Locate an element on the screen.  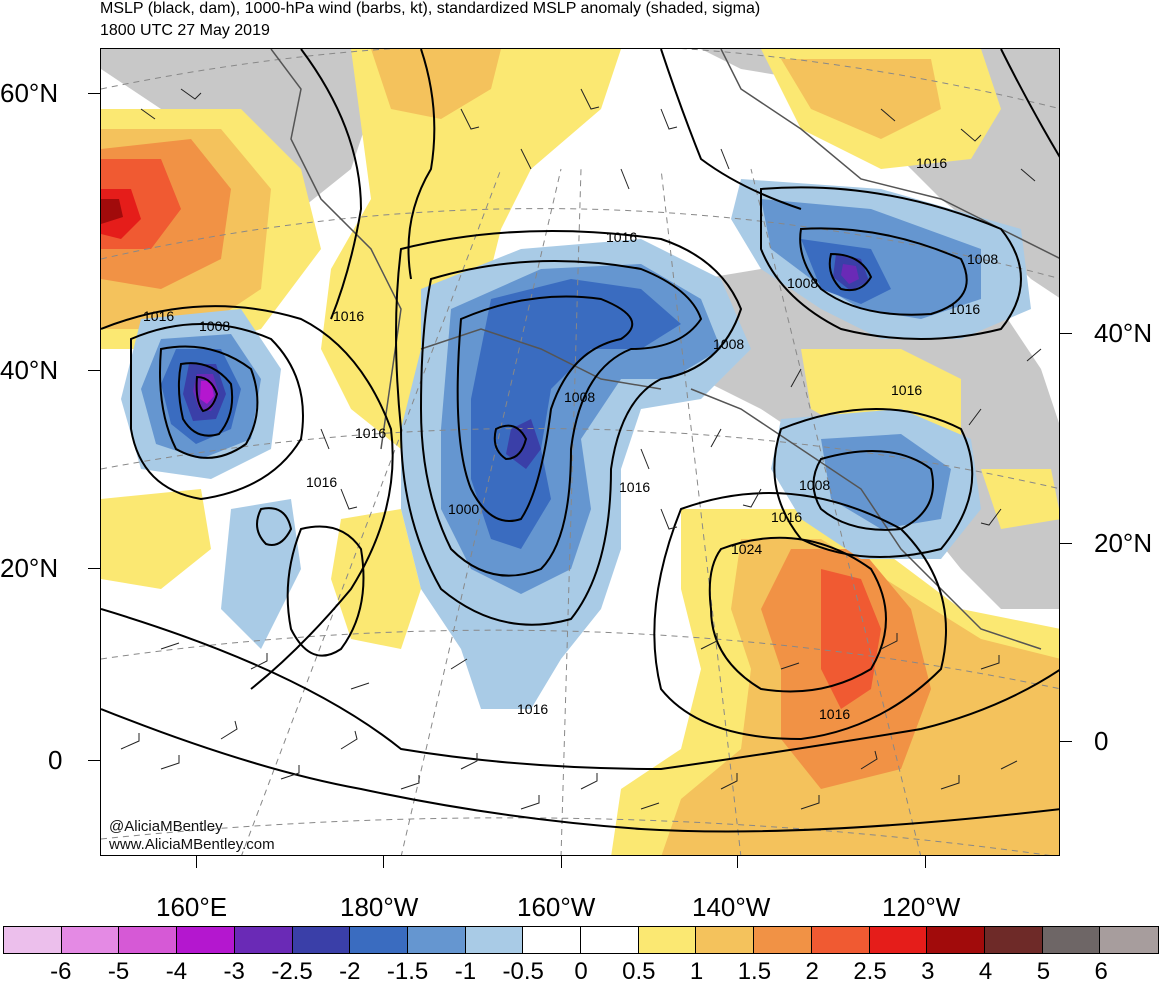
colorbar-label: 3 is located at coordinates (928, 971).